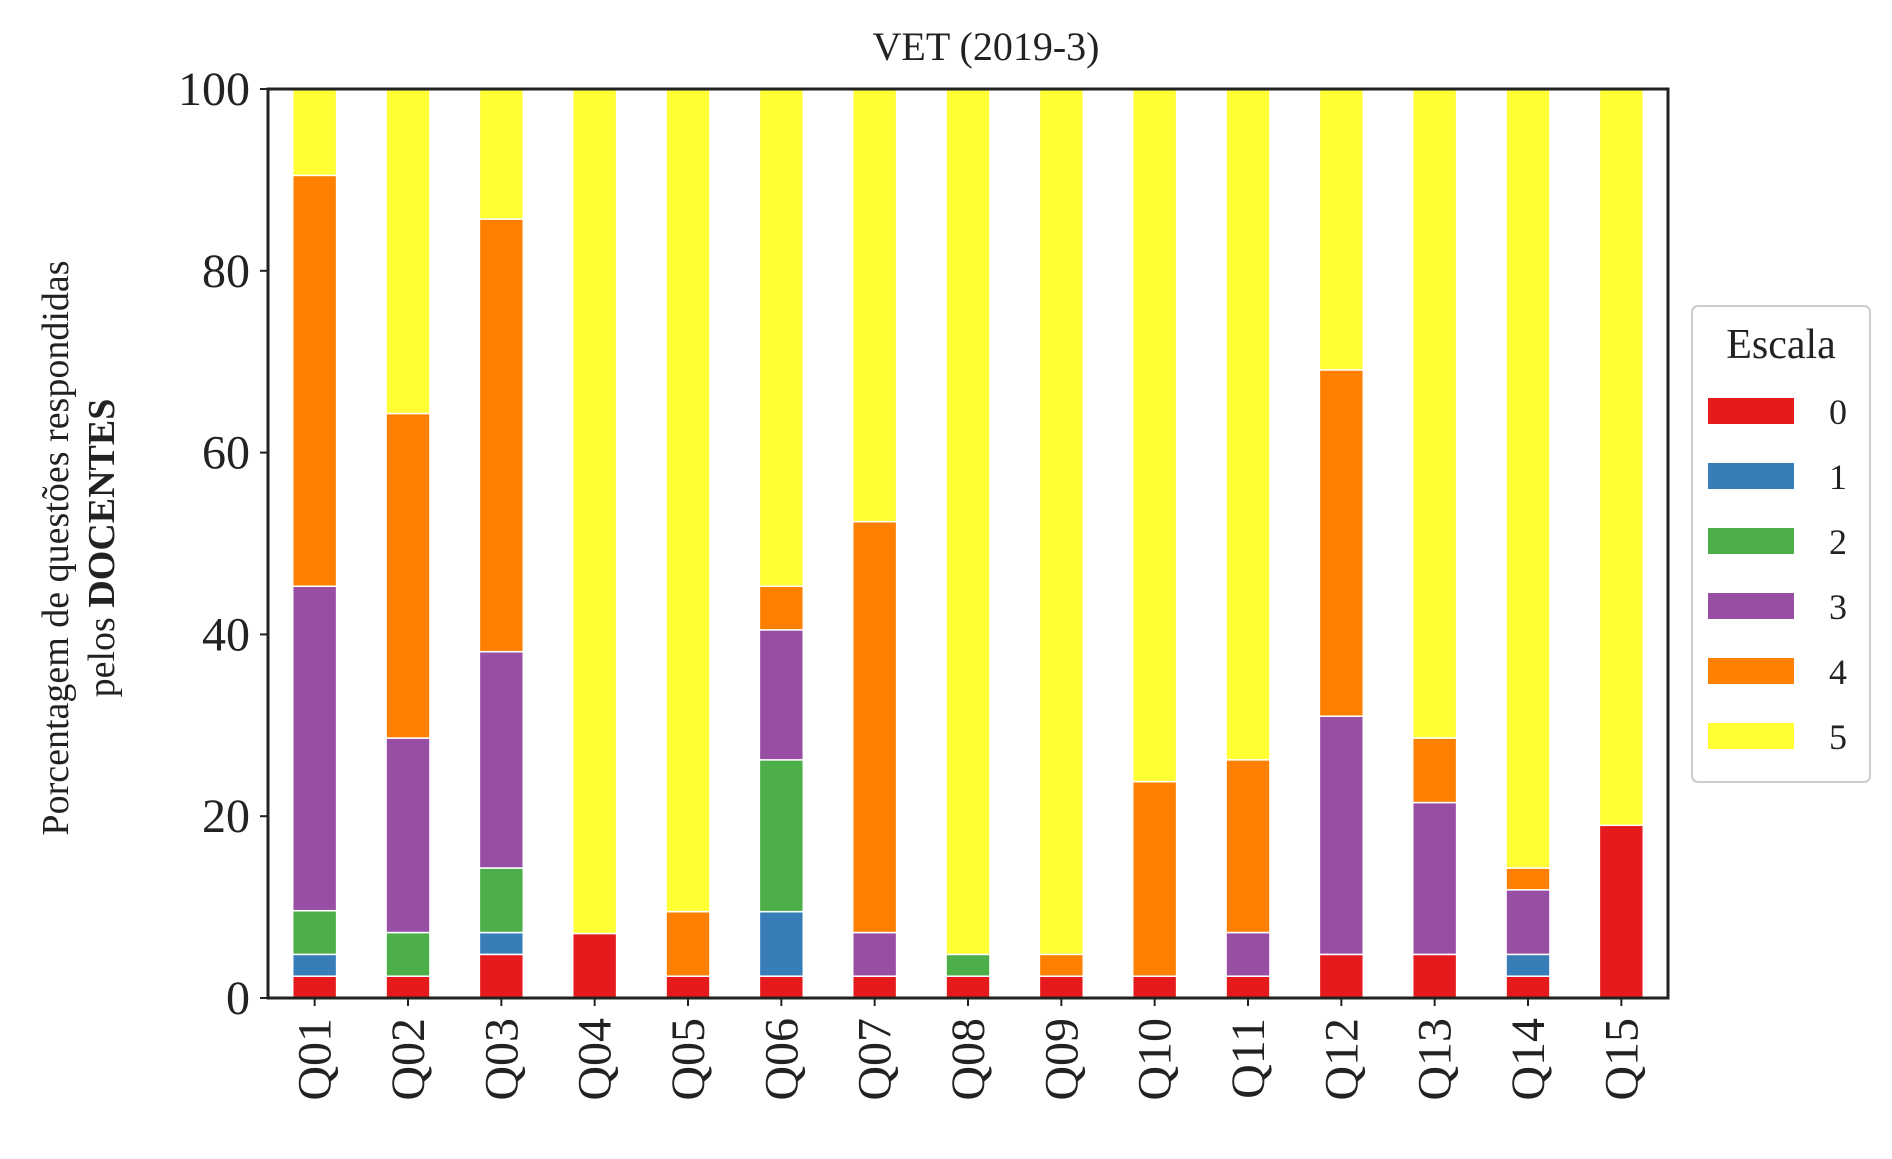 This screenshot has height=1159, width=1892. Describe the element at coordinates (1435, 1059) in the screenshot. I see `x-tick-label-q13: Q13` at that location.